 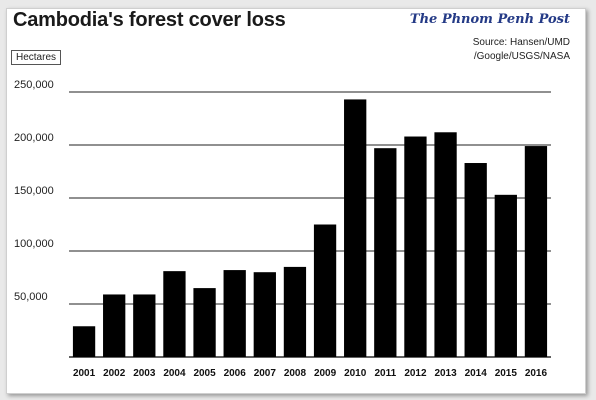 I want to click on bar-2013, so click(x=445, y=244).